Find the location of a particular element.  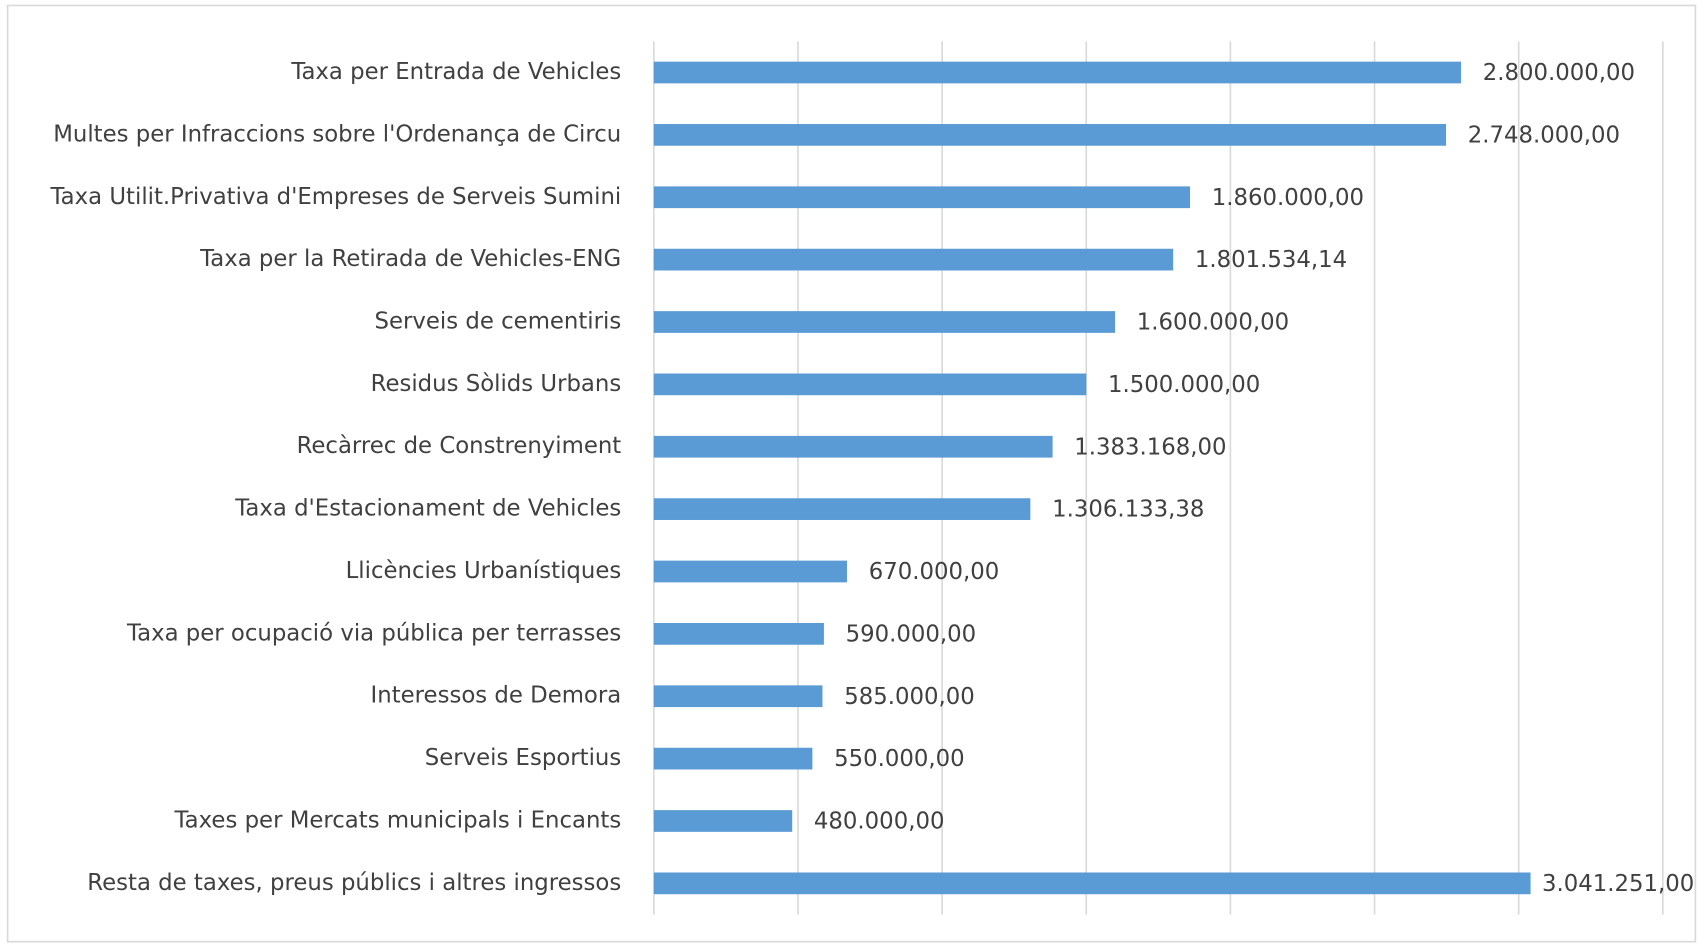

value-label: 2.748.000,00 is located at coordinates (1544, 135).